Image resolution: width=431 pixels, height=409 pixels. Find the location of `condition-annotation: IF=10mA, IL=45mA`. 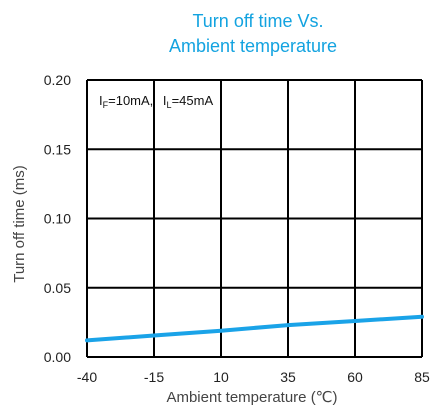

condition-annotation: IF=10mA, IL=45mA is located at coordinates (156, 101).